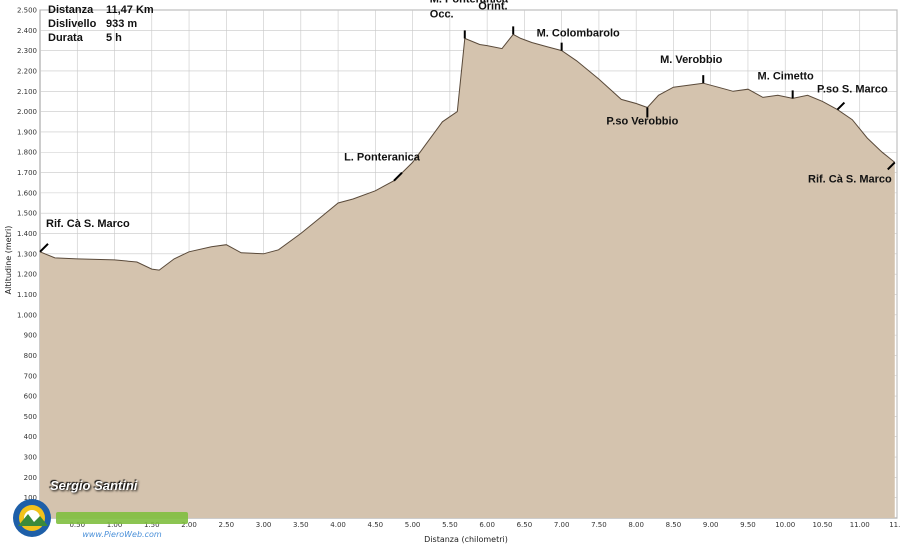 The height and width of the screenshot is (548, 900). Describe the element at coordinates (100, 519) in the screenshot. I see `pieroweb-logo: www.PieroWeb.com` at that location.